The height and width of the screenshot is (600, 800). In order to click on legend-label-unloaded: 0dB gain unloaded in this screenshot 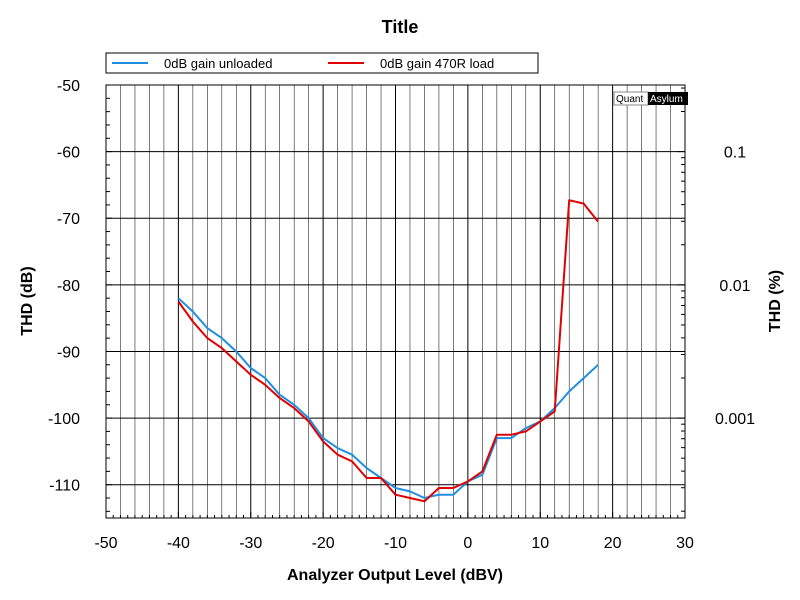, I will do `click(218, 63)`.